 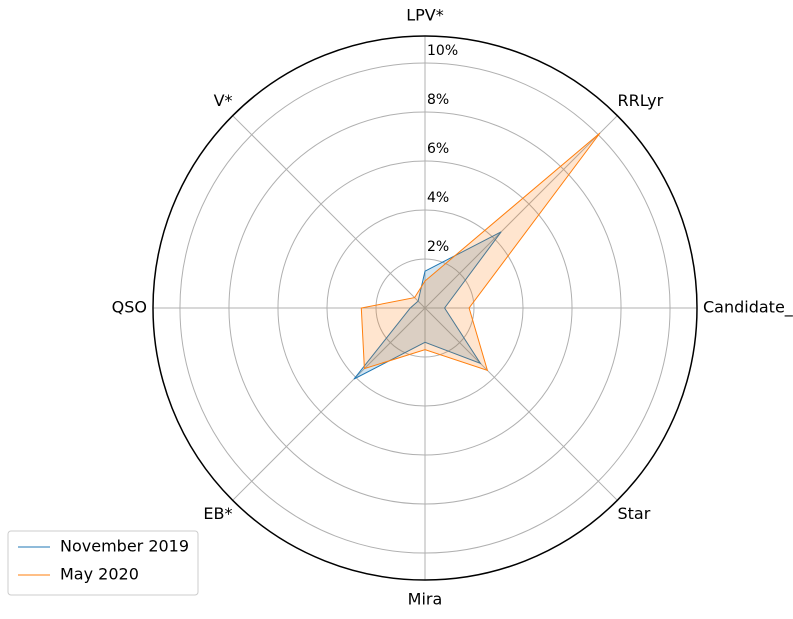 What do you see at coordinates (640, 100) in the screenshot?
I see `category-label: RRLyr` at bounding box center [640, 100].